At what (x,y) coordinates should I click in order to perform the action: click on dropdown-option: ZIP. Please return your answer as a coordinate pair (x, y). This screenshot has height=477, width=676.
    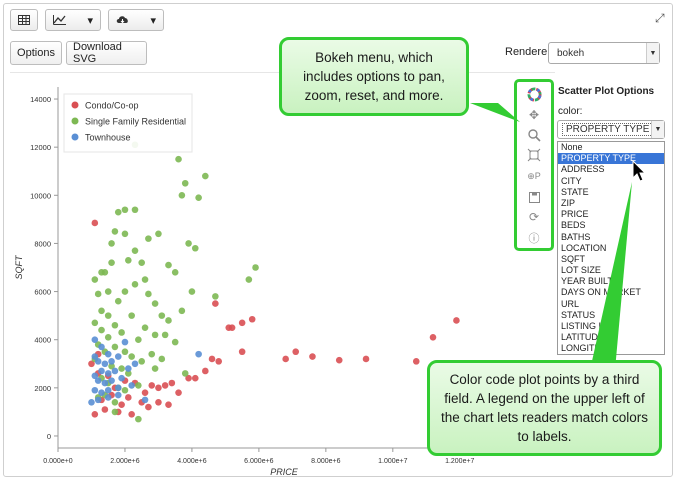
    Looking at the image, I should click on (568, 202).